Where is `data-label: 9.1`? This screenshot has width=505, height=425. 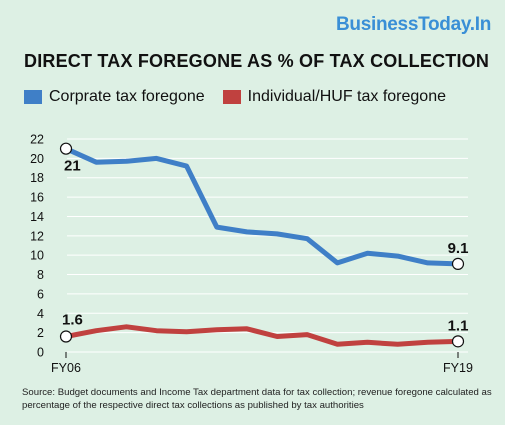 data-label: 9.1 is located at coordinates (458, 248).